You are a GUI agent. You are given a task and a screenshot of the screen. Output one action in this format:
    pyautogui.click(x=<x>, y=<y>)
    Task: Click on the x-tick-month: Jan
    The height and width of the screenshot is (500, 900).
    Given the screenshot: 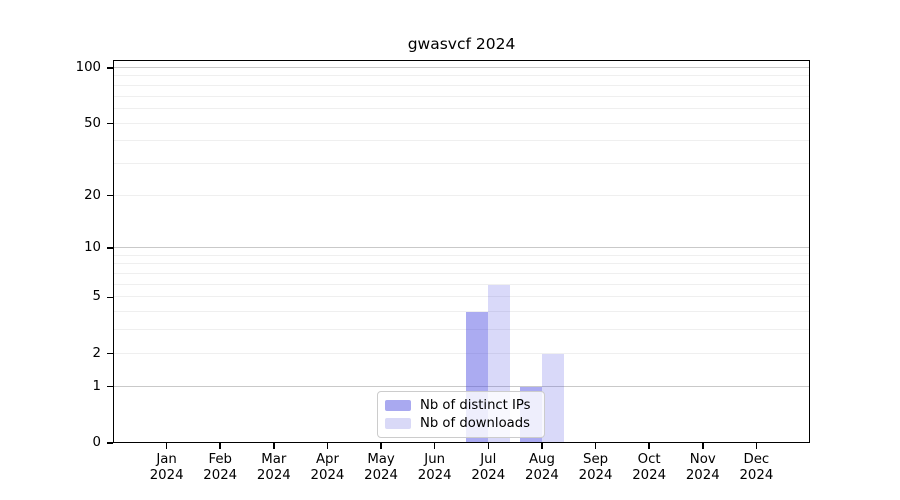 What is the action you would take?
    pyautogui.click(x=166, y=459)
    